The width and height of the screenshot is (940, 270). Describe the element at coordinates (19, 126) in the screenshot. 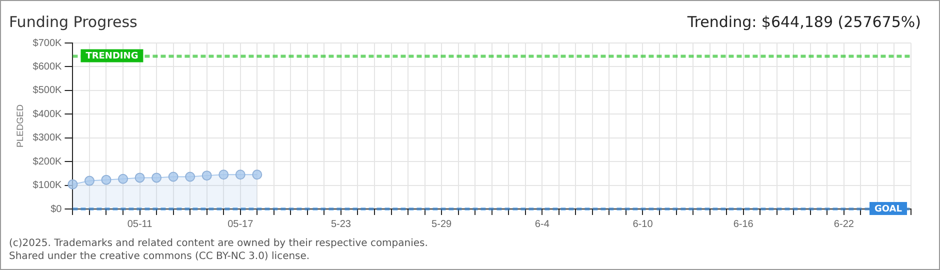

I see `y-axis-title: PLEDGED` at that location.